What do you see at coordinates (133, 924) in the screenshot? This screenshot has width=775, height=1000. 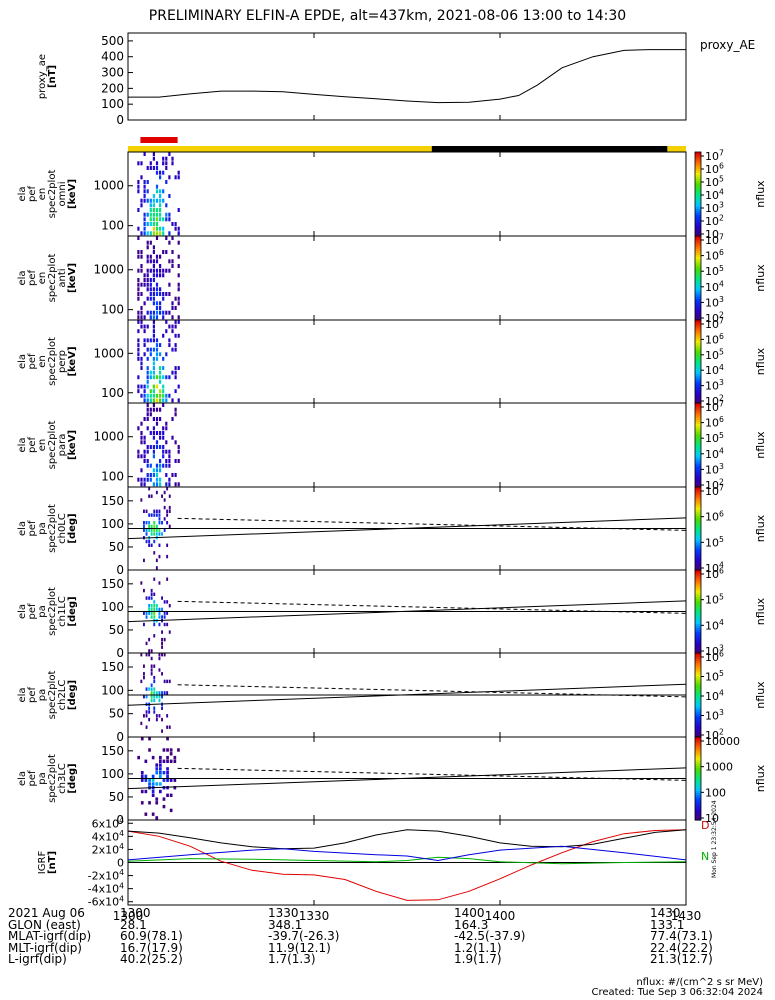 I see `footer-value: 28.1` at bounding box center [133, 924].